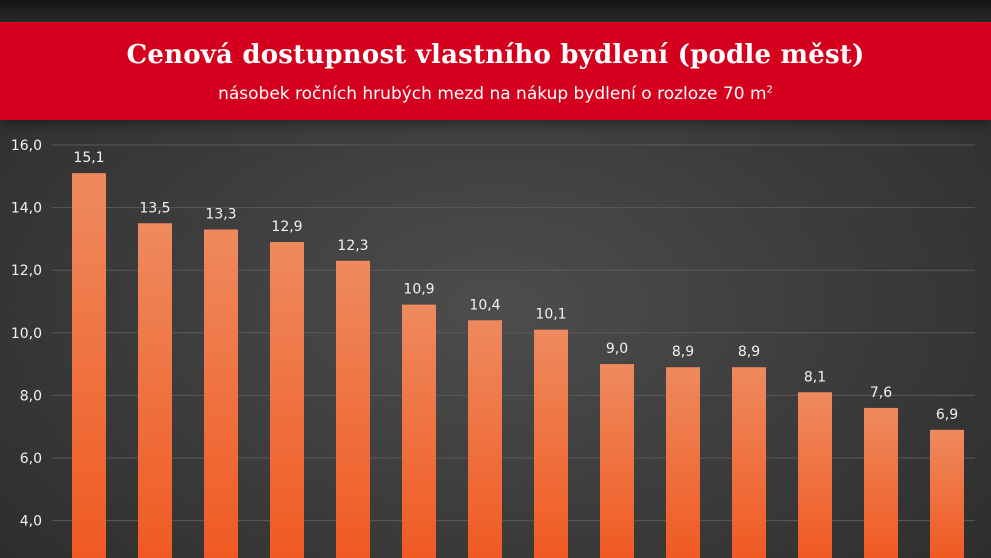 This screenshot has width=991, height=558. I want to click on bar-value-label: 13,5, so click(154, 208).